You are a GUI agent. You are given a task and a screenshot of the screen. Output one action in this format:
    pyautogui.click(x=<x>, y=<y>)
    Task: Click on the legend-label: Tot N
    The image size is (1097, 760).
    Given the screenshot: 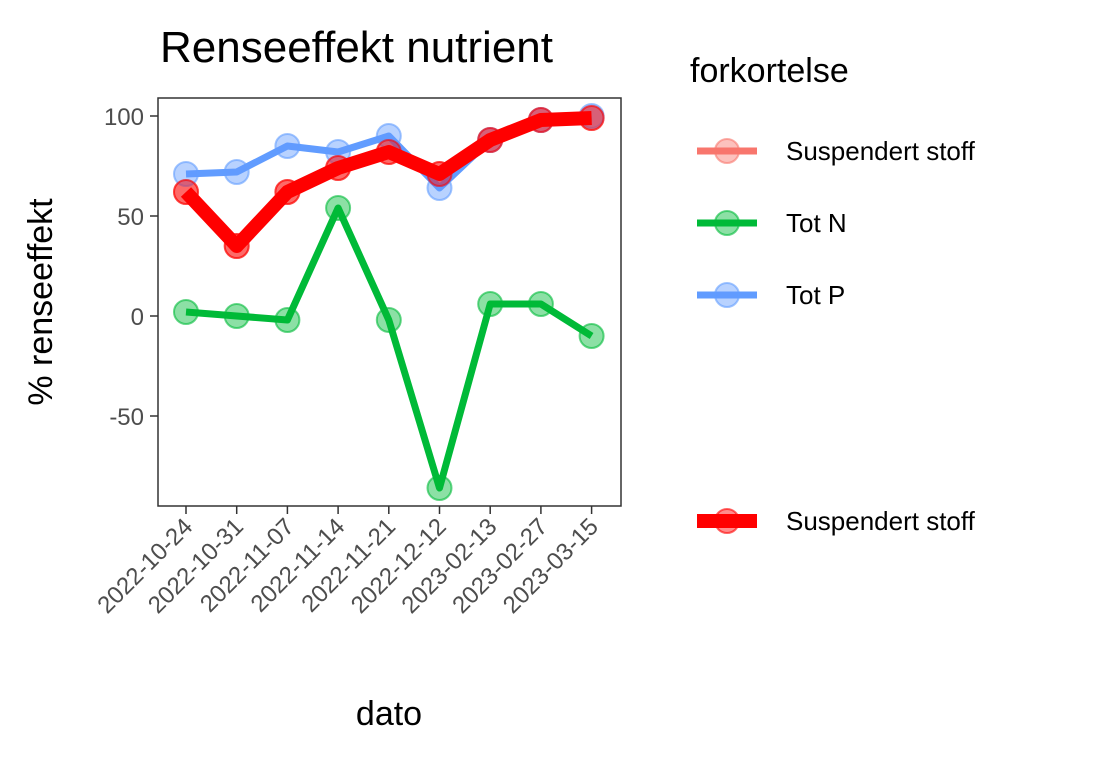 What is the action you would take?
    pyautogui.click(x=816, y=223)
    